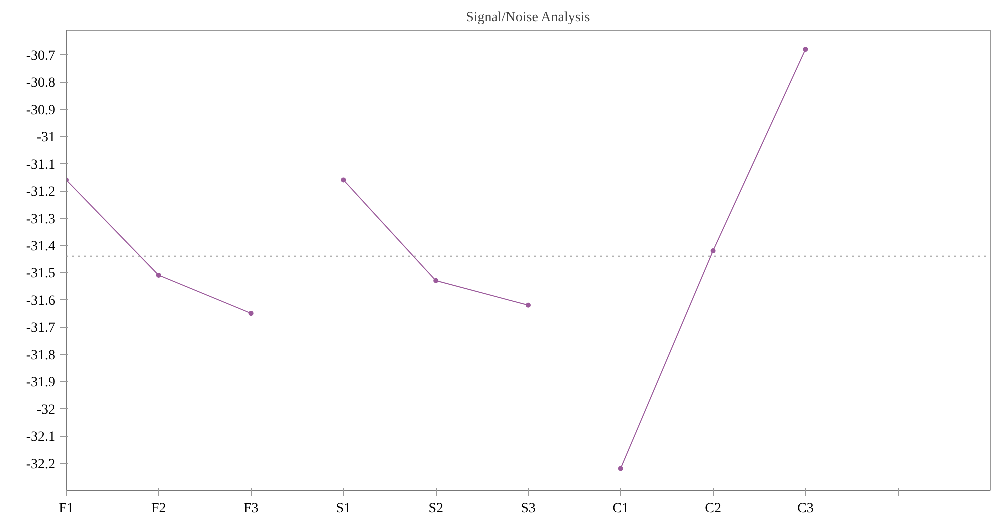 This screenshot has width=992, height=520. I want to click on x-tick-label: S3, so click(528, 509).